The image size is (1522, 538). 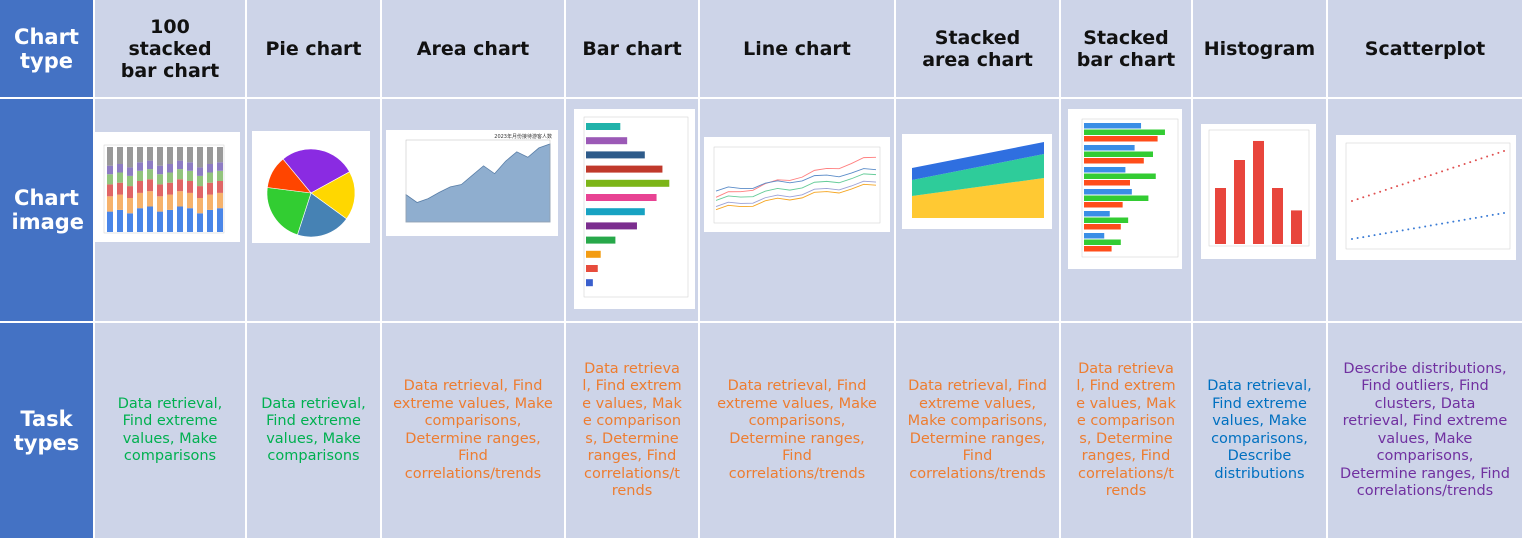 I want to click on column-header-scatterplot: Scatterplot, so click(x=1425, y=48).